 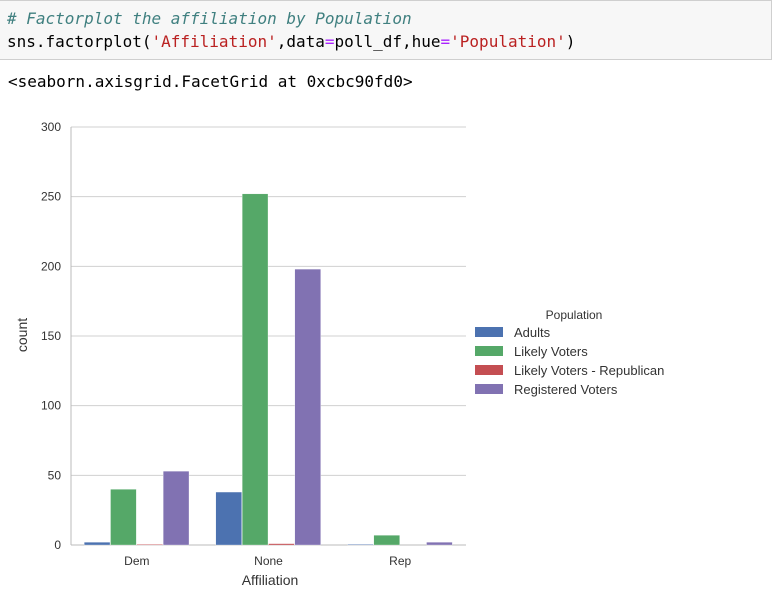 I want to click on bar-likely-voters-none, so click(x=255, y=369).